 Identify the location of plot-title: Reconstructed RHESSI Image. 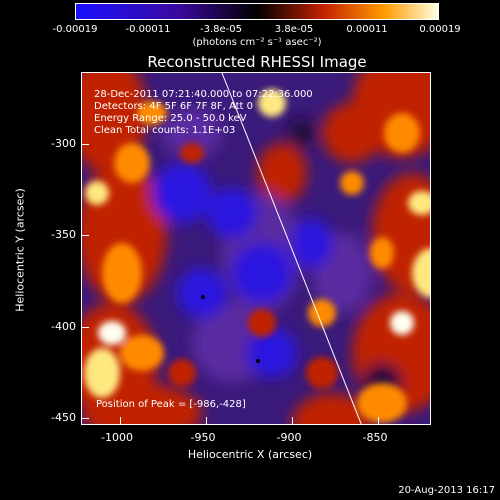
(257, 62).